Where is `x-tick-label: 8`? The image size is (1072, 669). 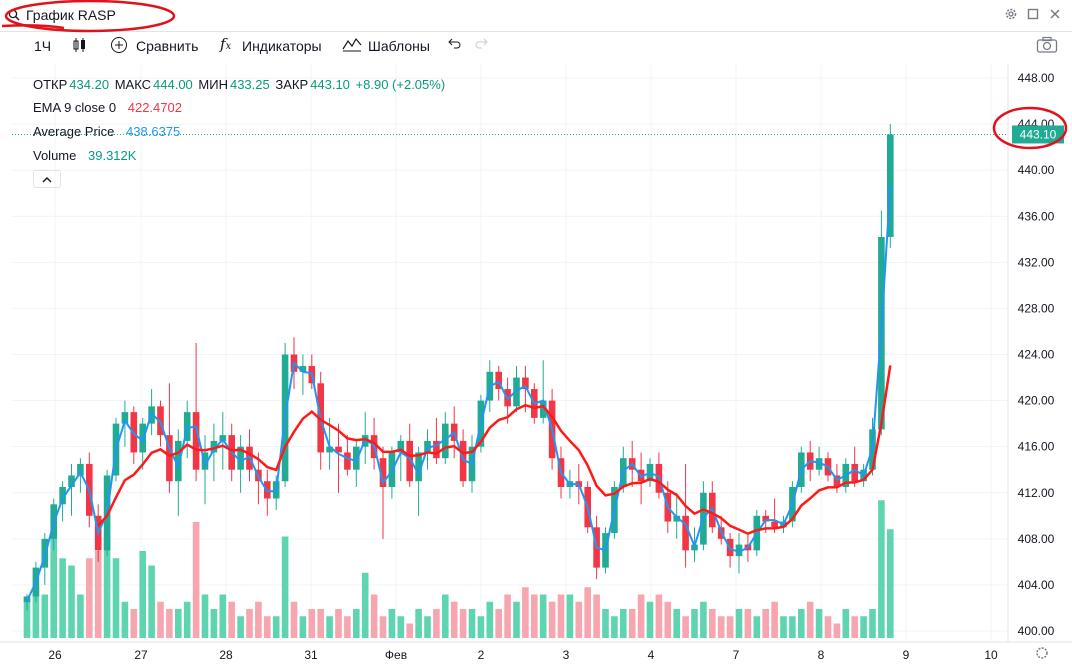
x-tick-label: 8 is located at coordinates (821, 655).